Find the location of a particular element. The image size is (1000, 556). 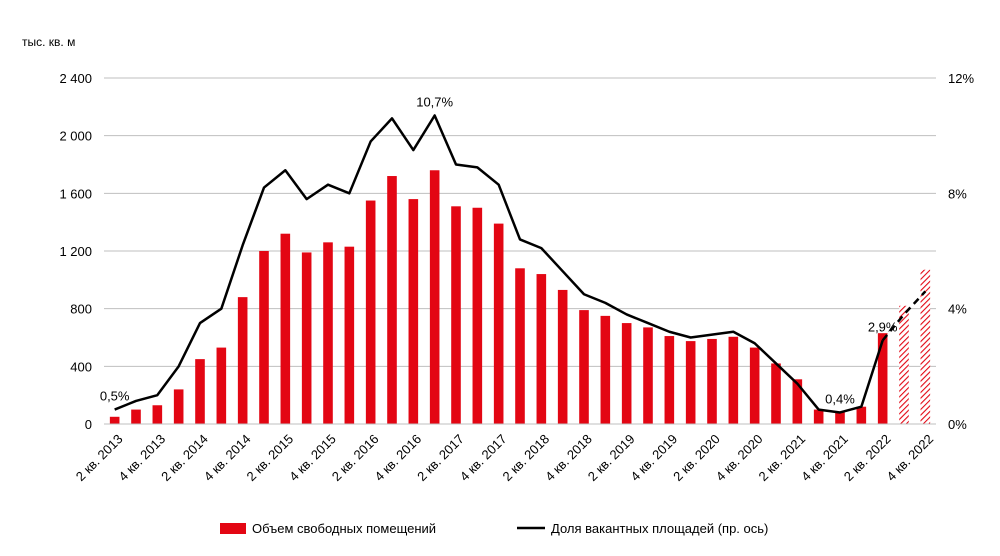

left-tick-label: 1 600 is located at coordinates (75, 193).